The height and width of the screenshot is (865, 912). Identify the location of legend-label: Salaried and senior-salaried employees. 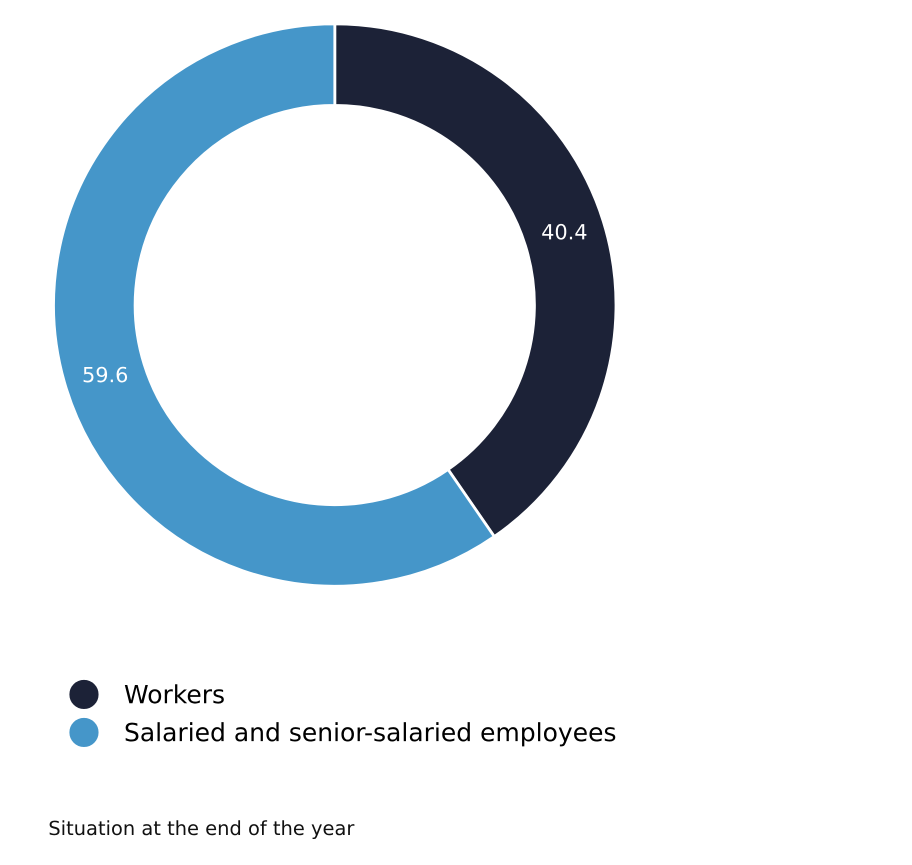
(371, 734).